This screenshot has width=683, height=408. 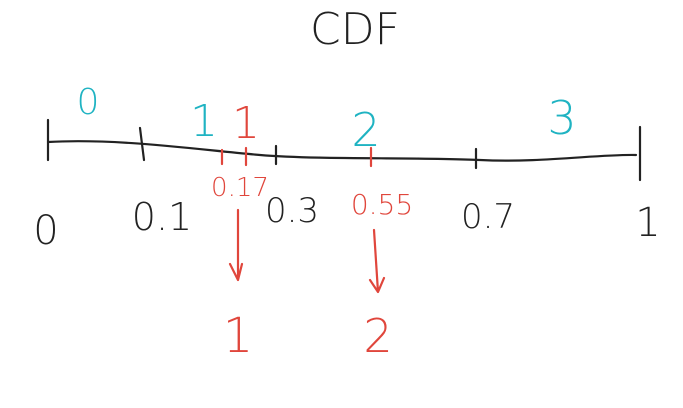 What do you see at coordinates (240, 188) in the screenshot?
I see `sample-value-0-17: 0.17` at bounding box center [240, 188].